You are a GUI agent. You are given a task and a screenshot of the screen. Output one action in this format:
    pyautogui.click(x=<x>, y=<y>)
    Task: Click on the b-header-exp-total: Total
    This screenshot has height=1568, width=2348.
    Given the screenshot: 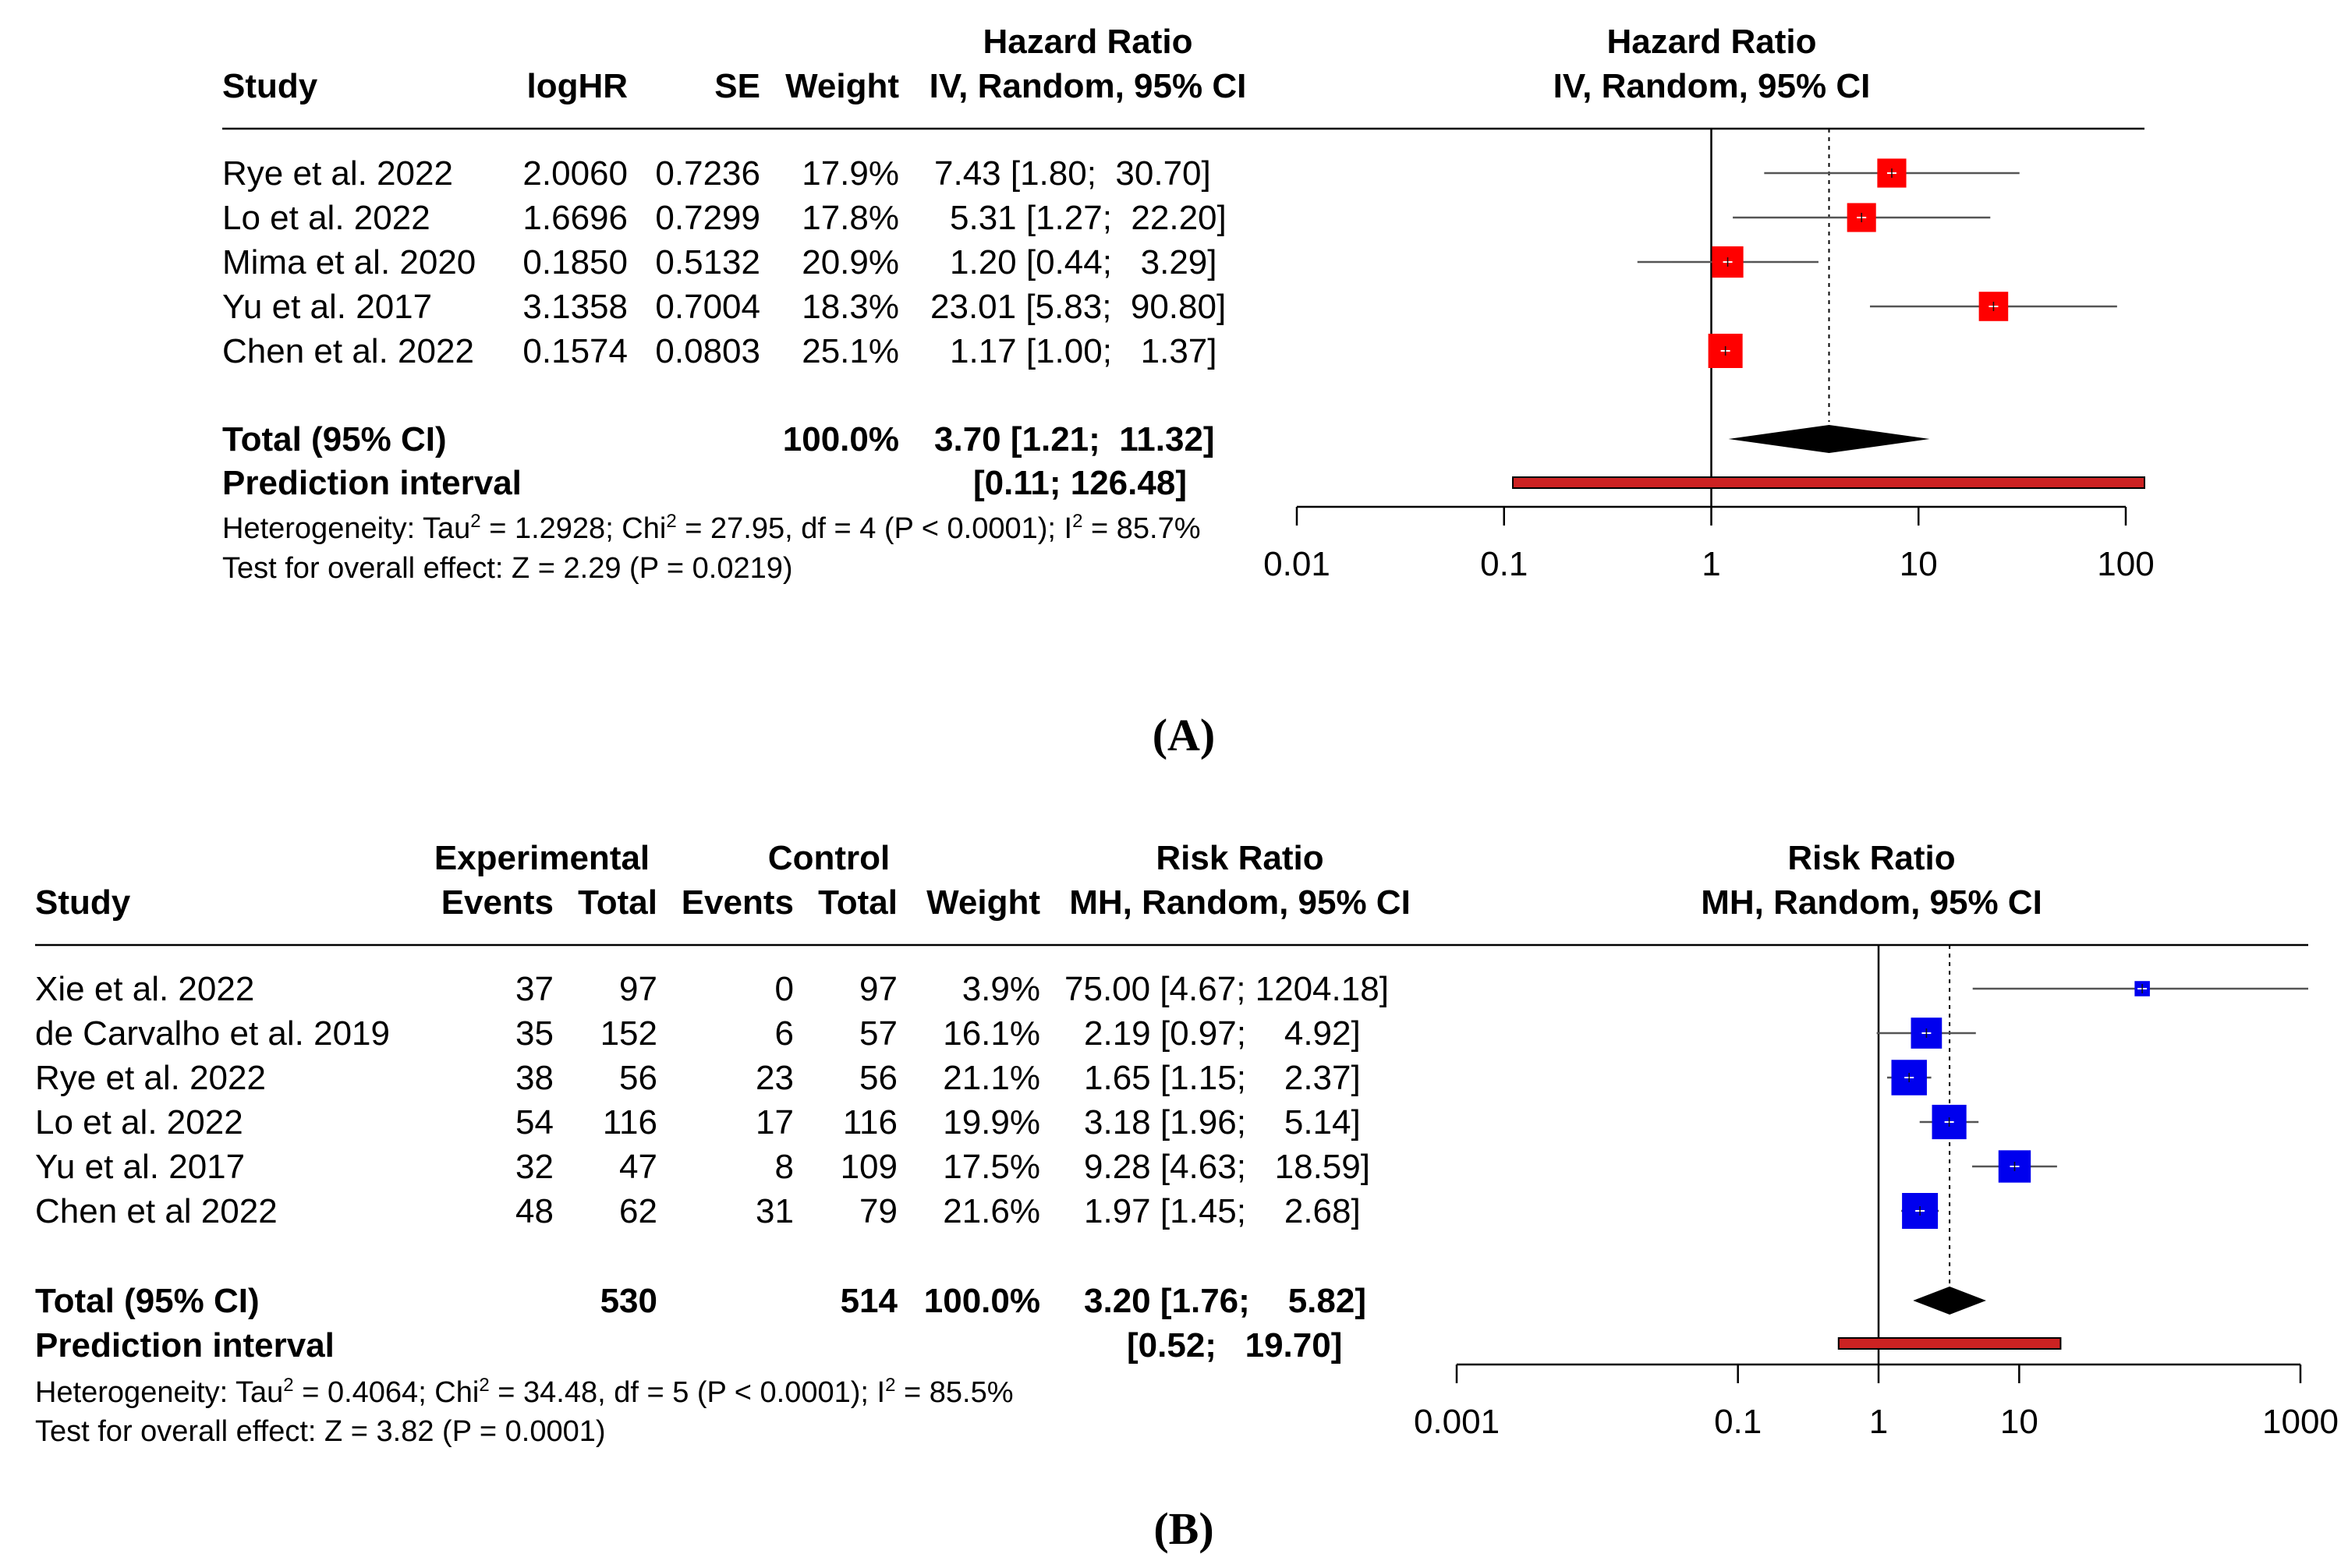 What is the action you would take?
    pyautogui.click(x=617, y=902)
    